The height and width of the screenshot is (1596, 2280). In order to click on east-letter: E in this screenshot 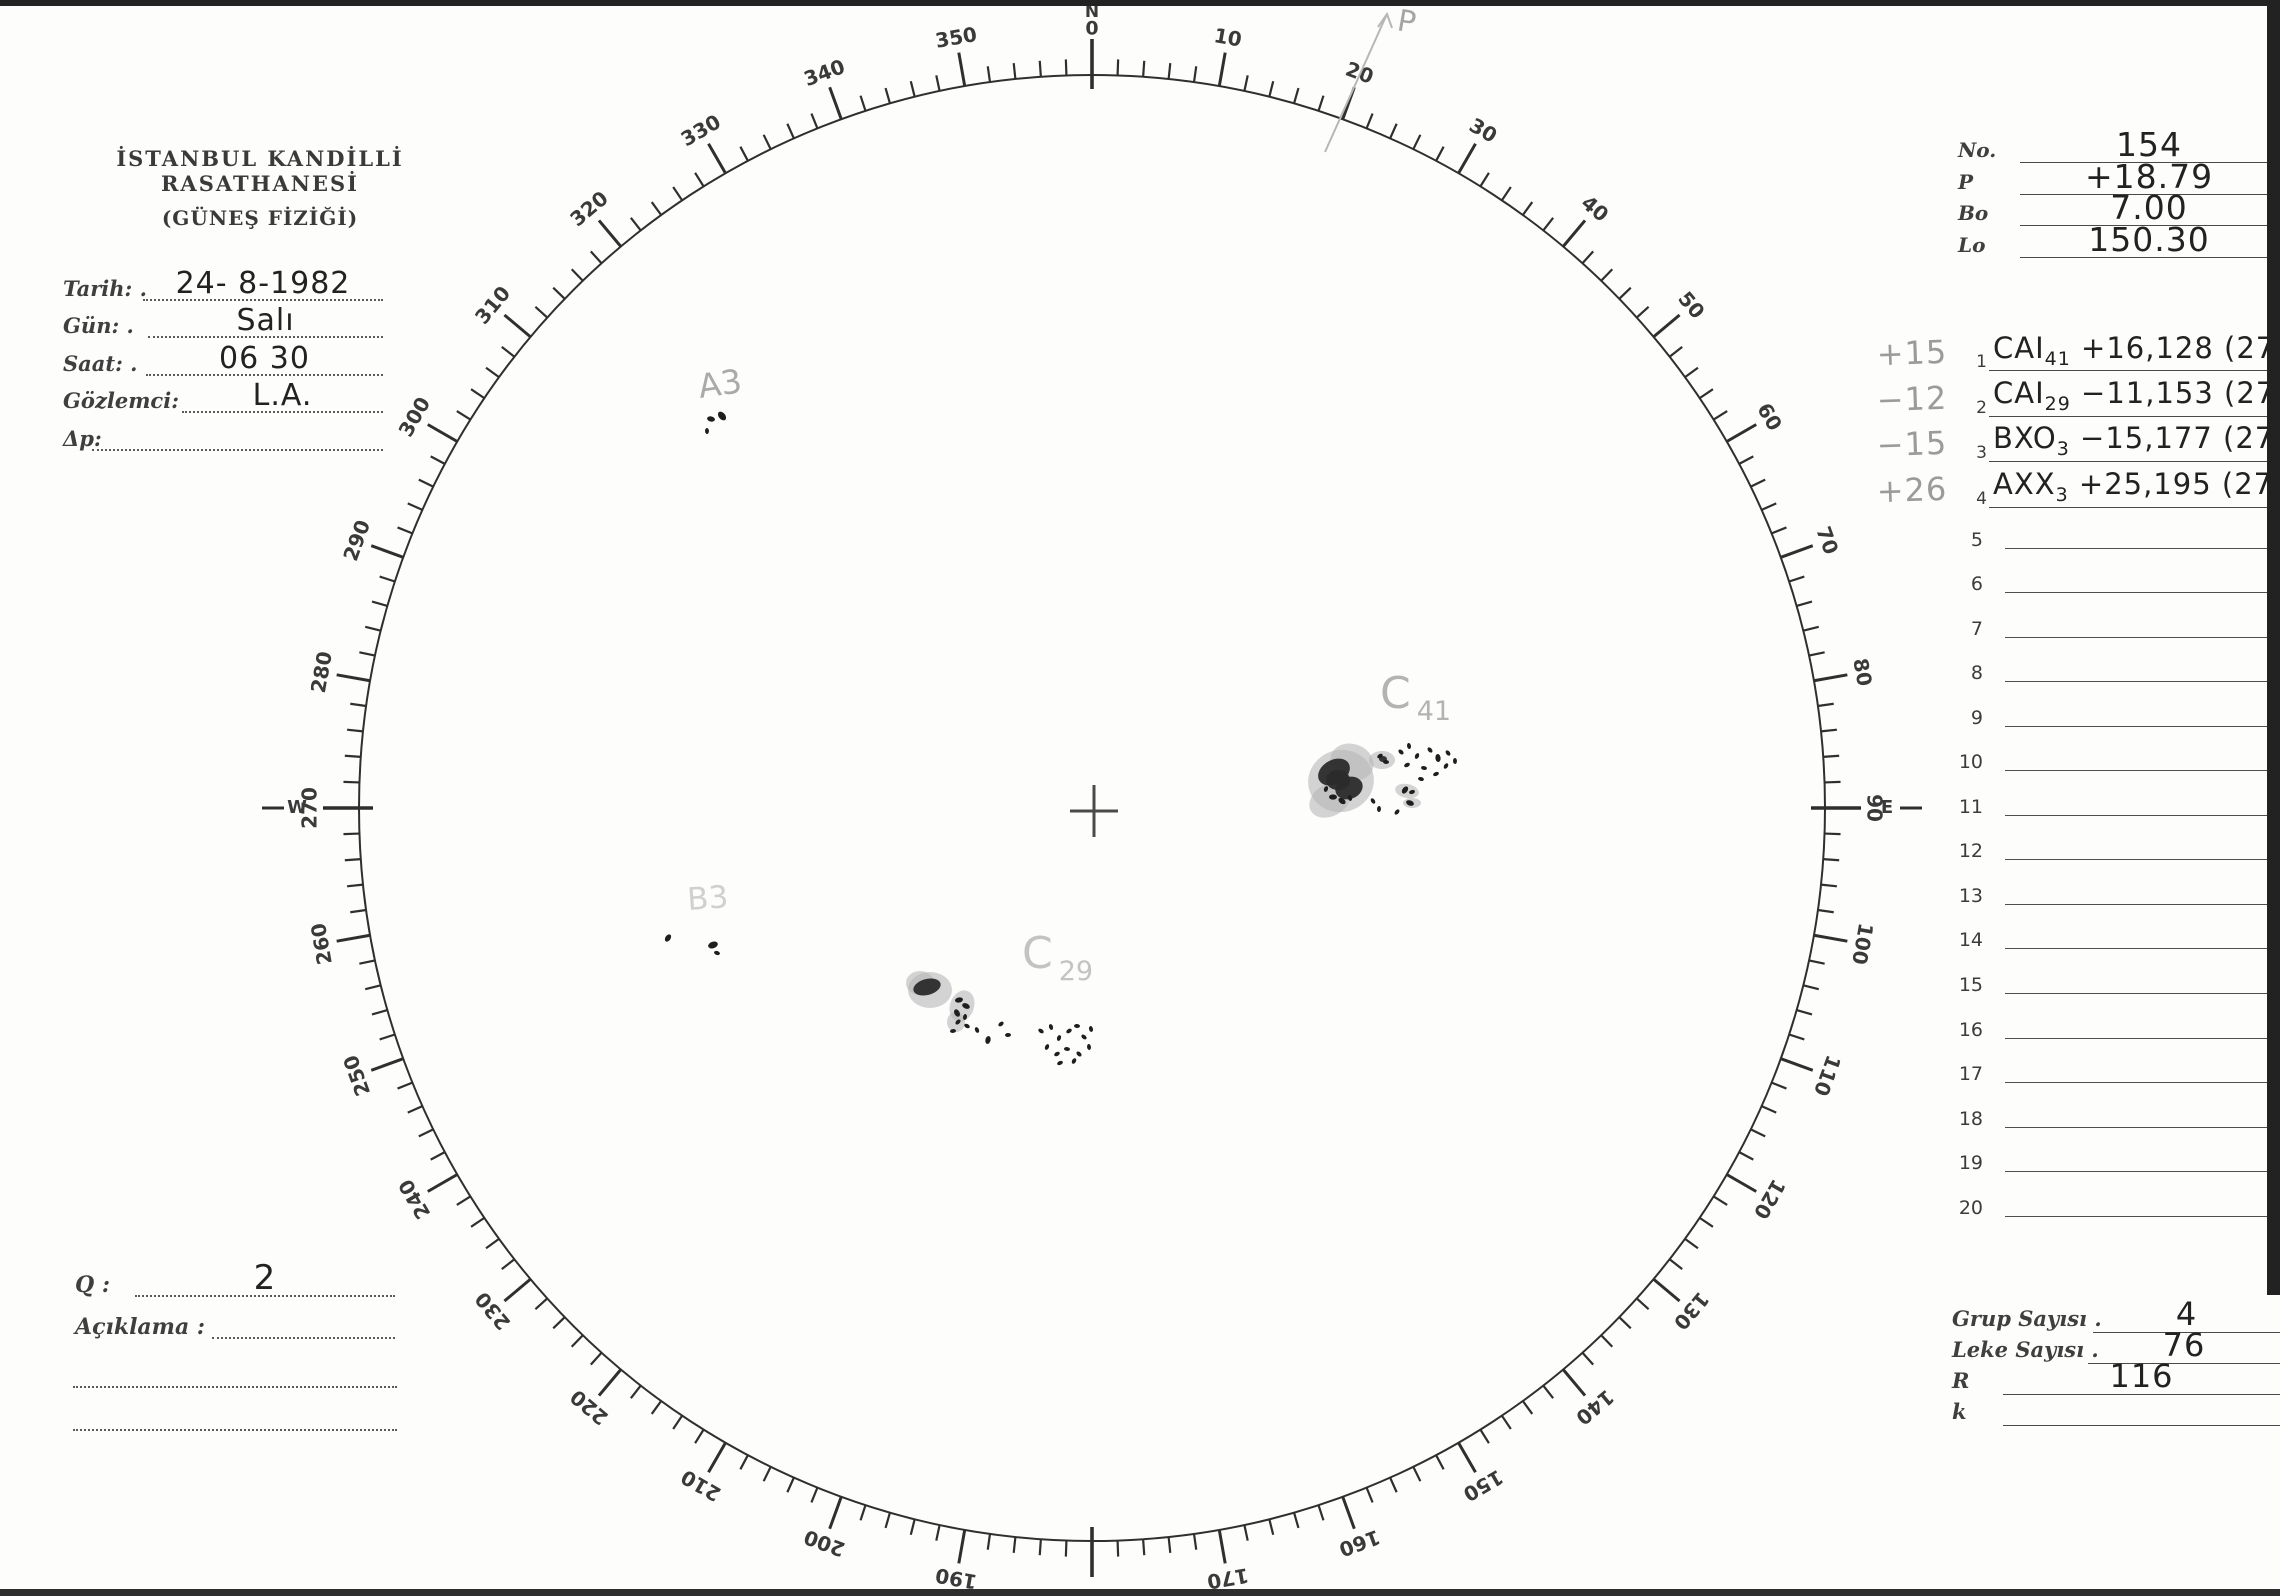, I will do `click(1887, 807)`.